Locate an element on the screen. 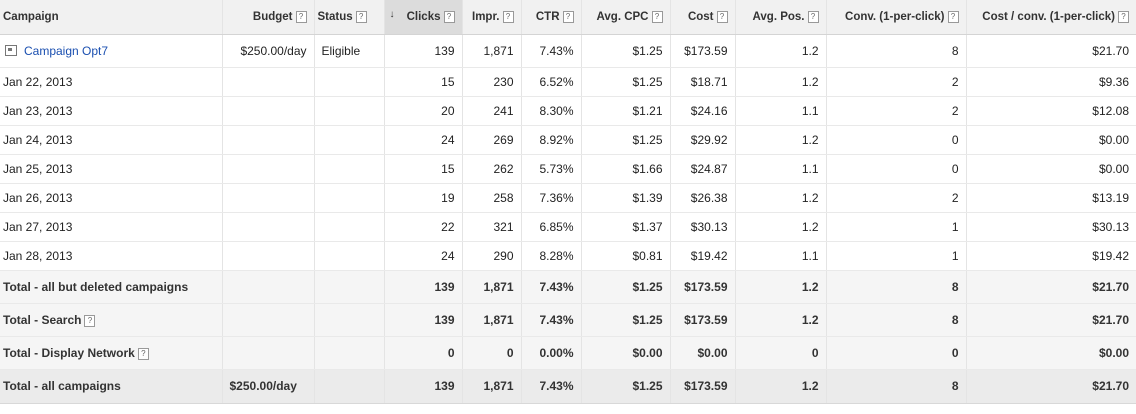  column-header-label: CTR is located at coordinates (547, 16).